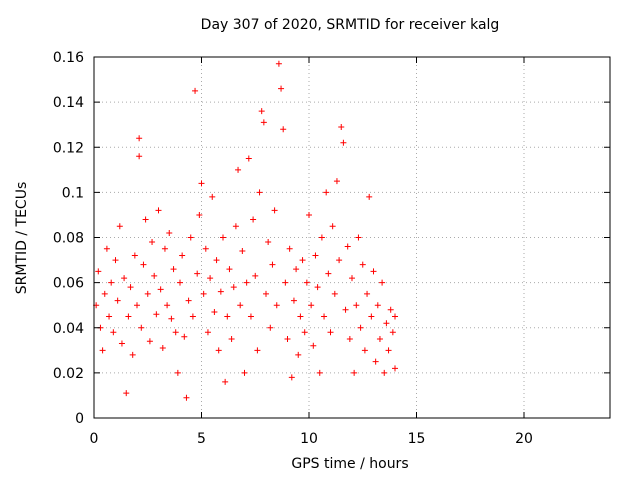 The height and width of the screenshot is (480, 640). Describe the element at coordinates (68, 239) in the screenshot. I see `y-tick-label: 0.08` at that location.